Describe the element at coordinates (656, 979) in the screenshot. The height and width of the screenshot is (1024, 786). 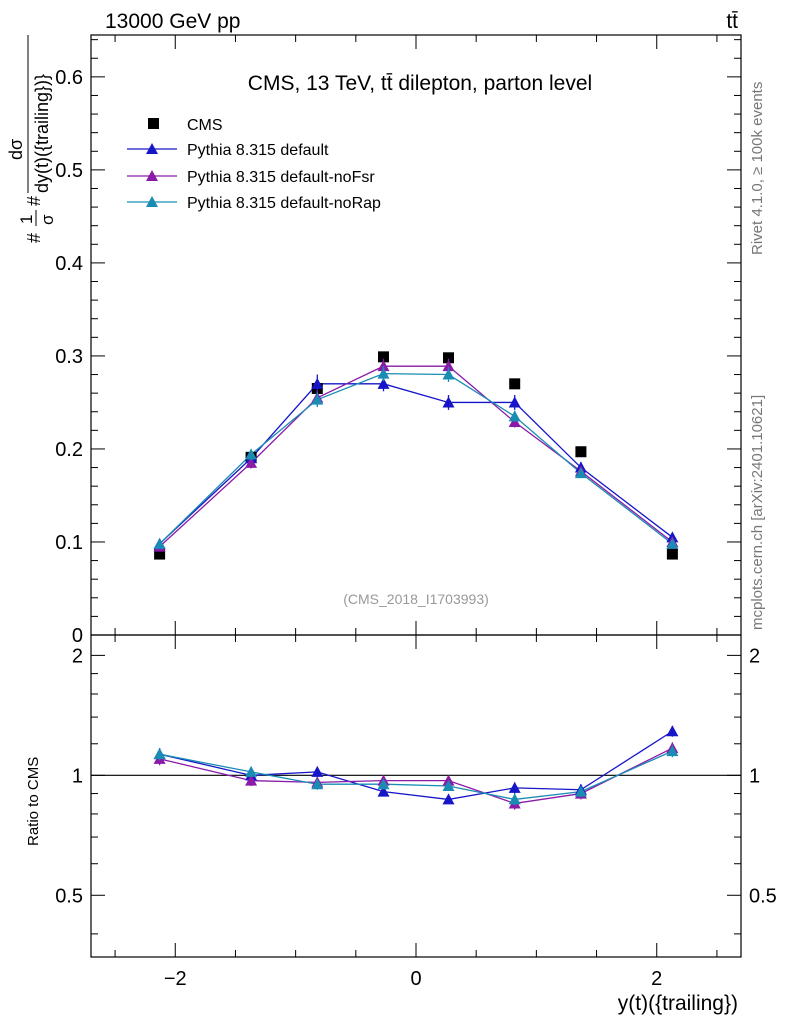
I see `x-tick-label: 2` at that location.